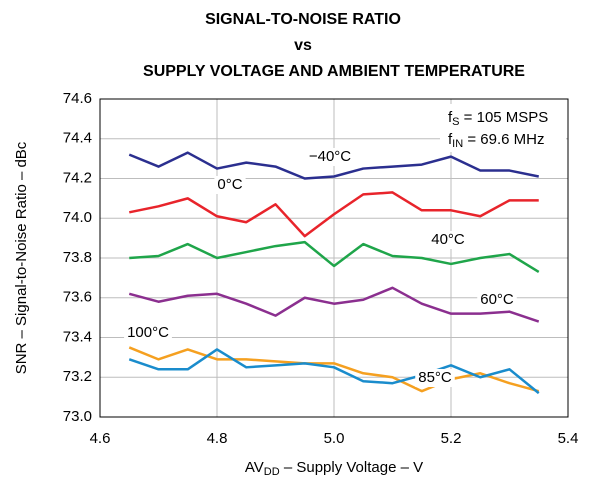  What do you see at coordinates (217, 438) in the screenshot?
I see `x-tick-label: 4.8` at bounding box center [217, 438].